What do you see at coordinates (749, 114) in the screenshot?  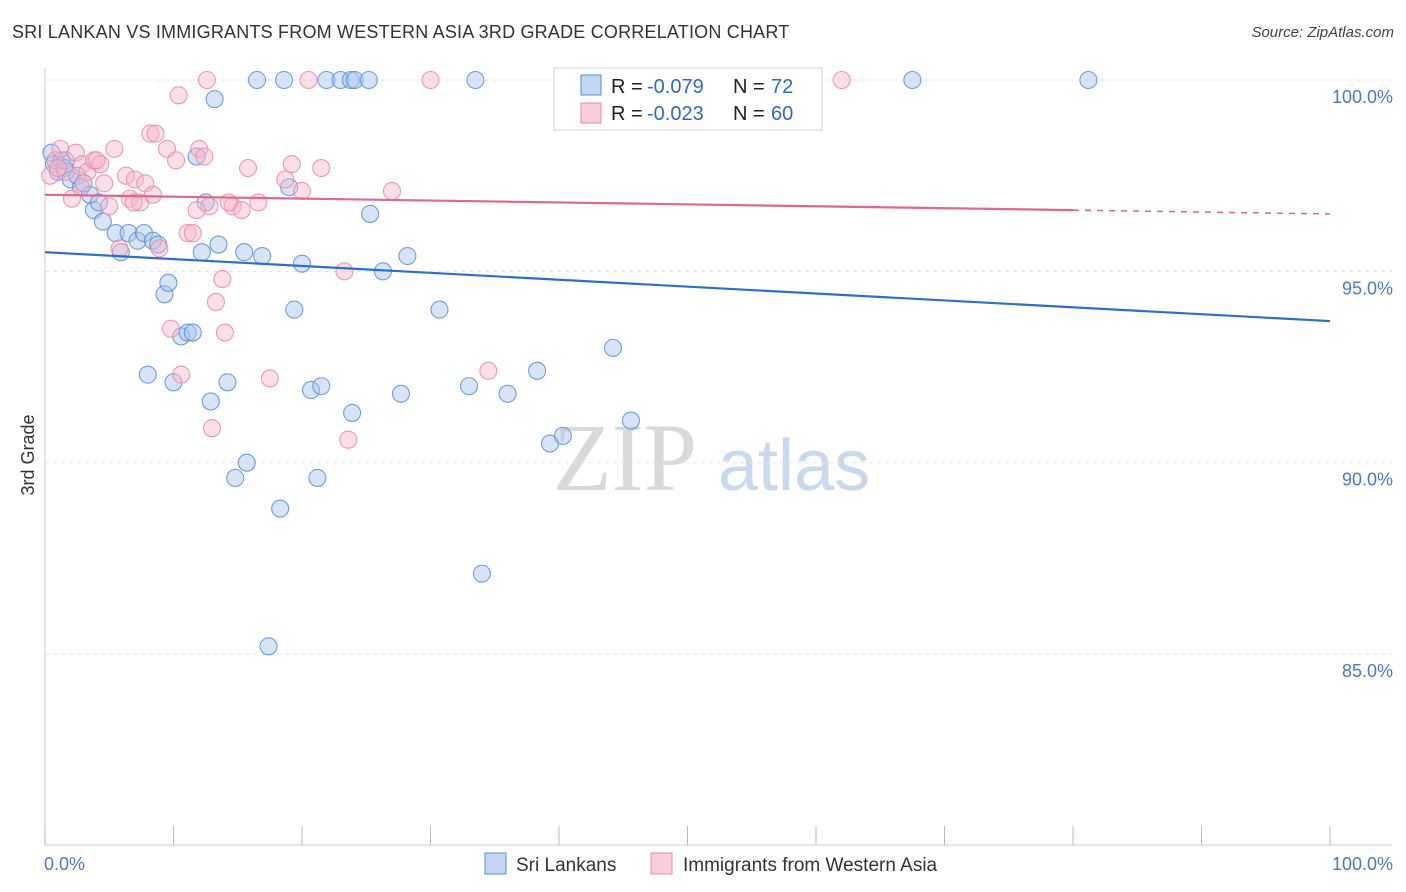 I see `legend-n-label-2: N =` at bounding box center [749, 114].